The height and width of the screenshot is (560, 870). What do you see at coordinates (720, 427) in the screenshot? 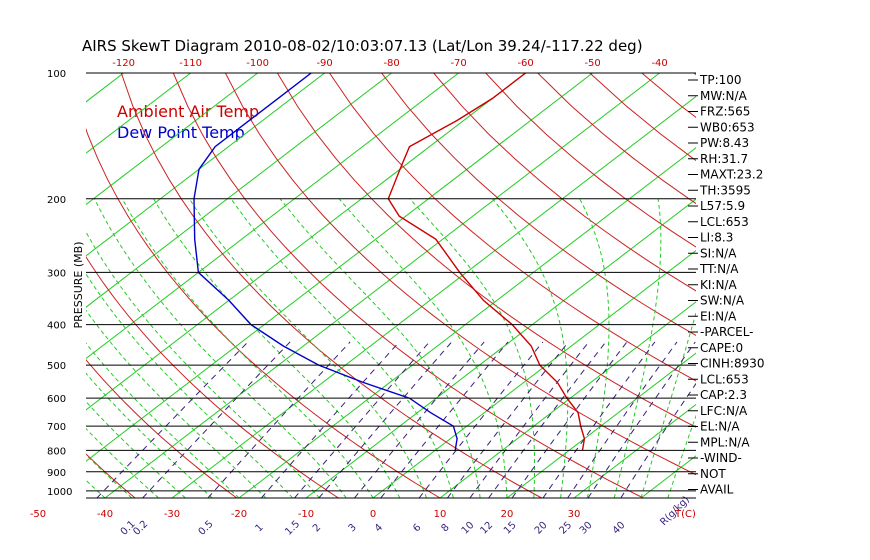
I see `index-label: EL:N/A` at bounding box center [720, 427].